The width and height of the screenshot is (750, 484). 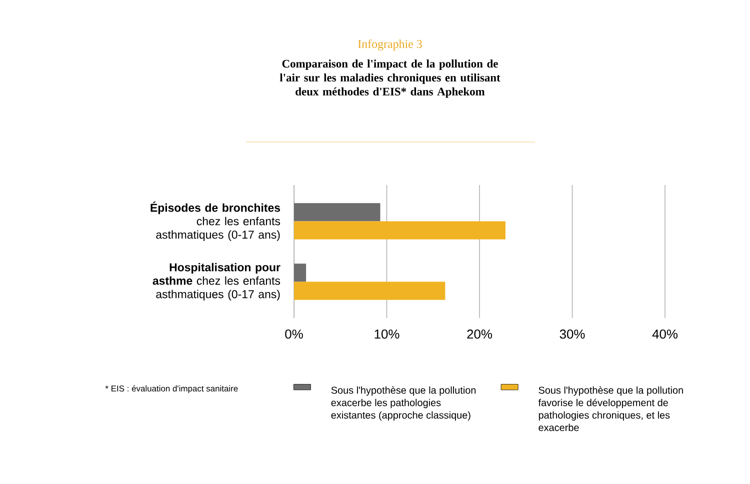 I want to click on x-tick-label: 30%, so click(x=572, y=334).